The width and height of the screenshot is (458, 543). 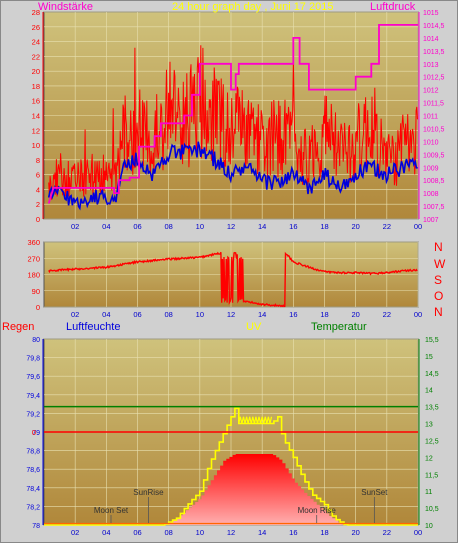 I want to click on wind-x-tick-14: 14, so click(x=262, y=226).